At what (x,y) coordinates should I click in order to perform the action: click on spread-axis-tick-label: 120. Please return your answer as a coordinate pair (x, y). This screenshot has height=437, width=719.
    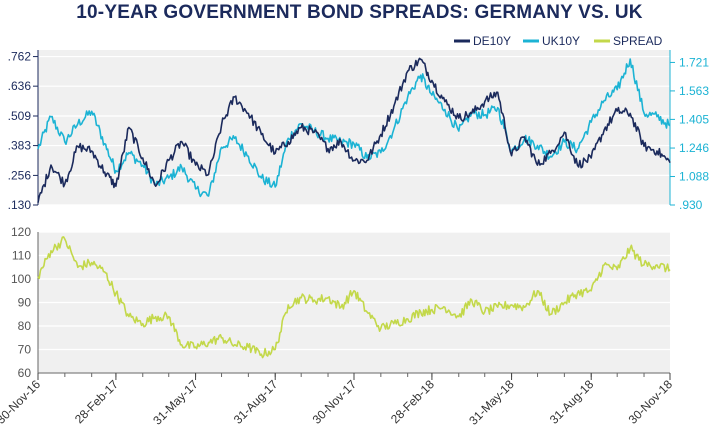
    Looking at the image, I should click on (21, 232).